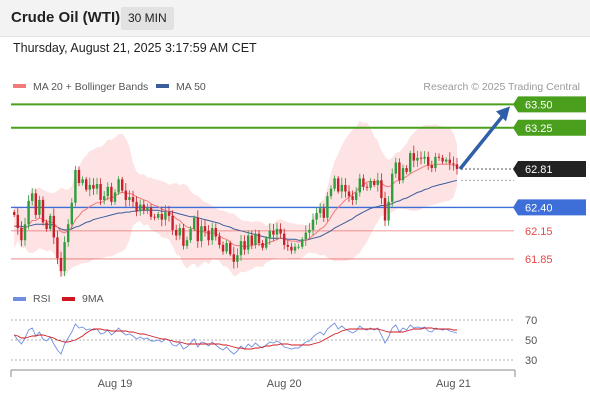 The image size is (590, 400). I want to click on watermark: Research © 2025 Trading Central, so click(501, 87).